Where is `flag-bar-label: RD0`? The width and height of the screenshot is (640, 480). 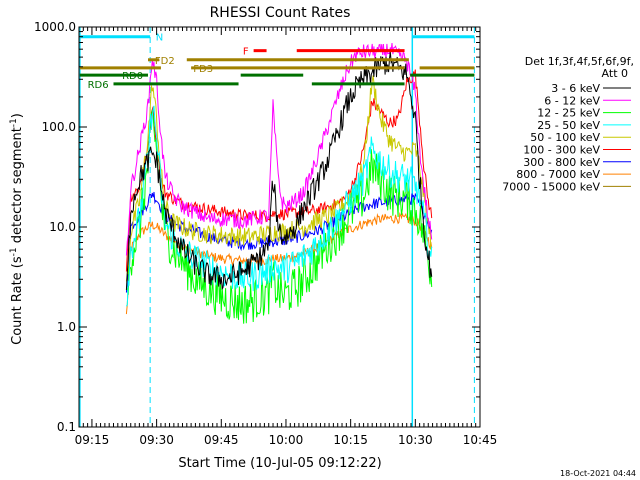 flag-bar-label: RD0 is located at coordinates (132, 76).